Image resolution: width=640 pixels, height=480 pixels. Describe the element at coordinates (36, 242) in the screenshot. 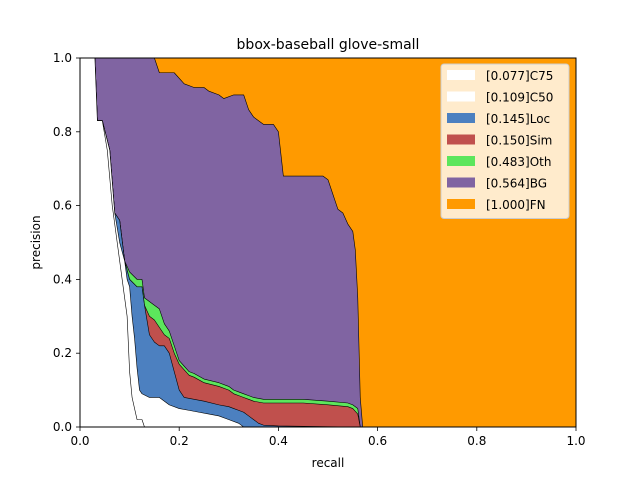

I see `y-axis-label: precision` at that location.